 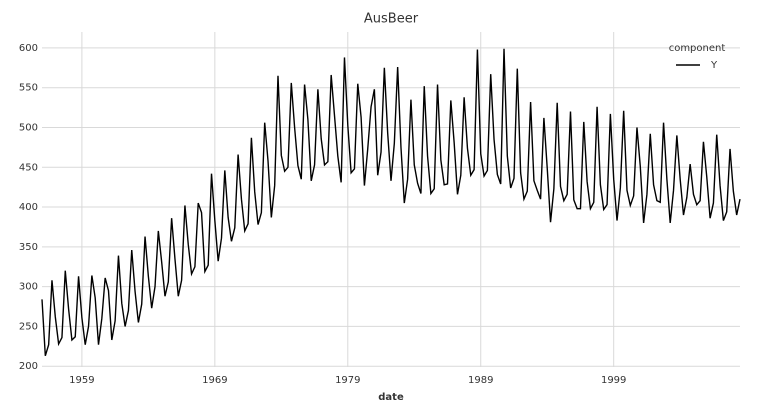 What do you see at coordinates (28, 48) in the screenshot?
I see `y-tick-label: 600` at bounding box center [28, 48].